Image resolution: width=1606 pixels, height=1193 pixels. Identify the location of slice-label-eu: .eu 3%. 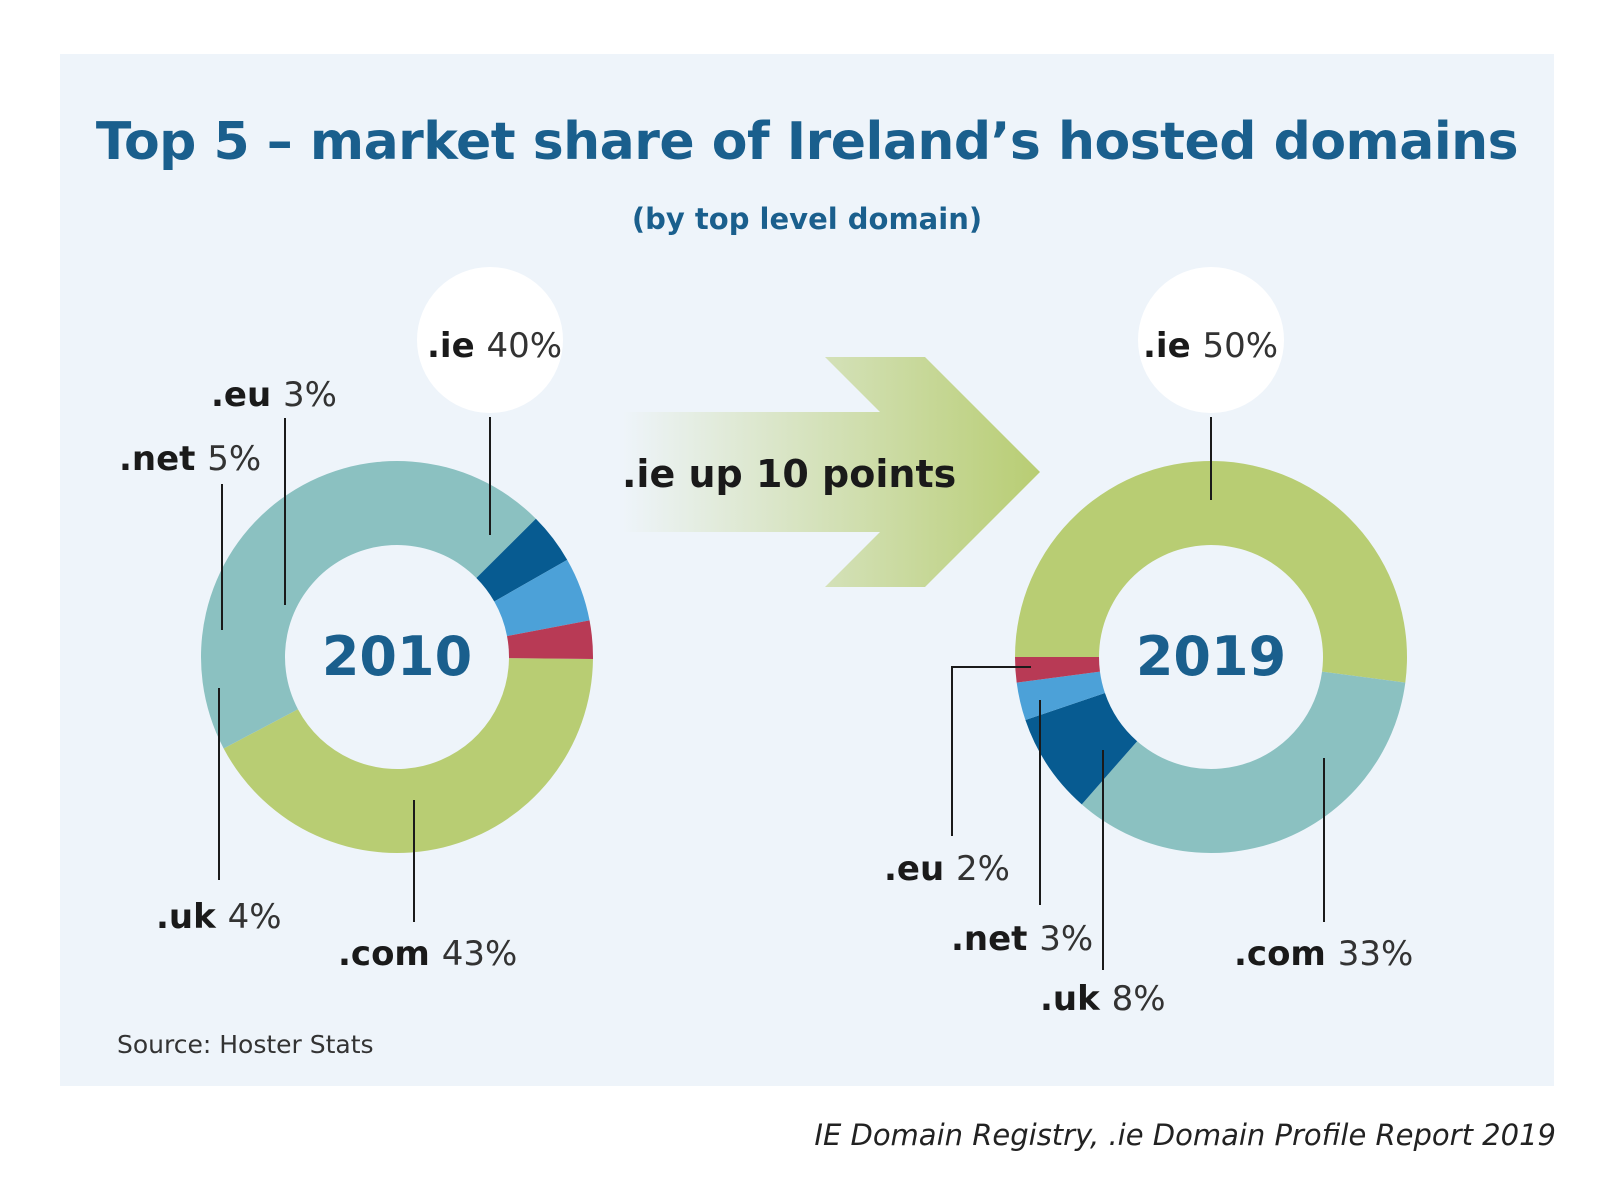
(274, 395).